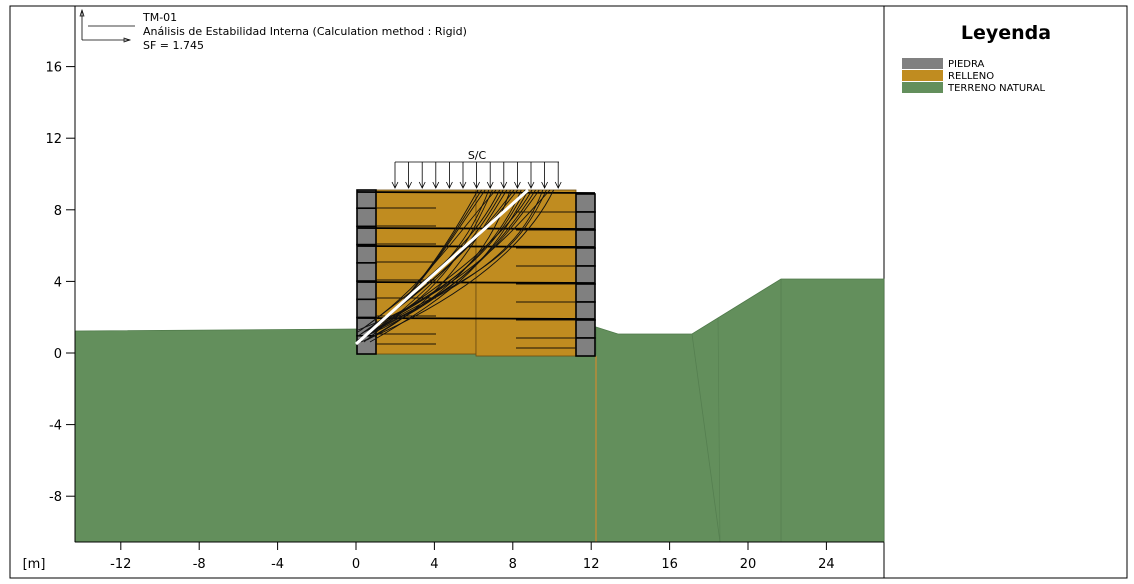 The width and height of the screenshot is (1134, 584). Describe the element at coordinates (199, 564) in the screenshot. I see `x-tick-label: -8` at that location.